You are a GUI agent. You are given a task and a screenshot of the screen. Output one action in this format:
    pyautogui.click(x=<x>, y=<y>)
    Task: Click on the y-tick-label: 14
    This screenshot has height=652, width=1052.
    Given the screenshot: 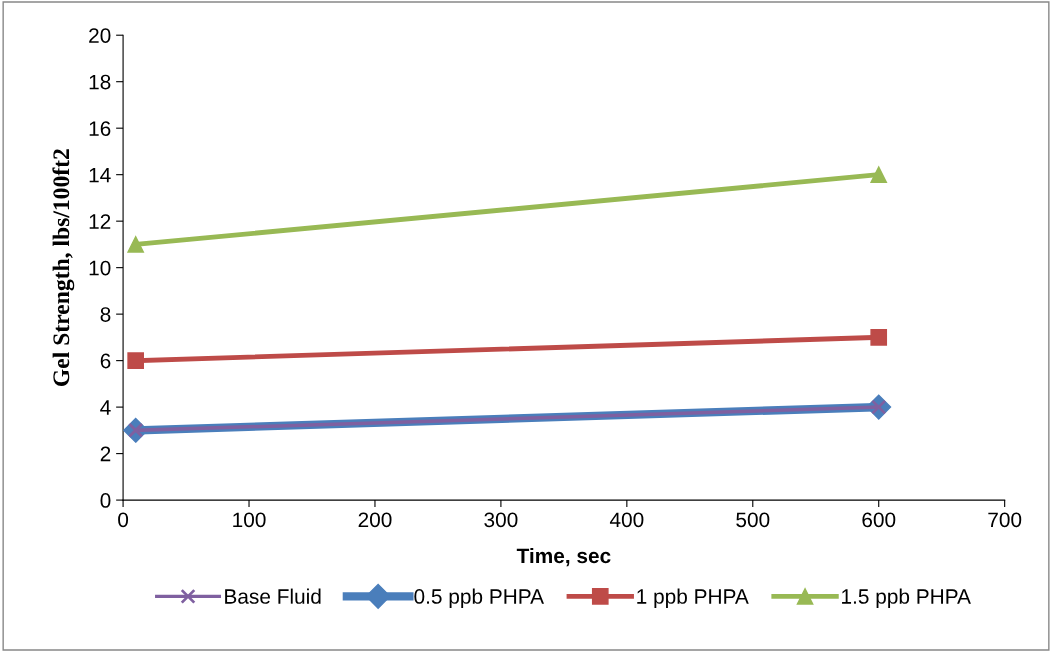 What is the action you would take?
    pyautogui.click(x=100, y=175)
    